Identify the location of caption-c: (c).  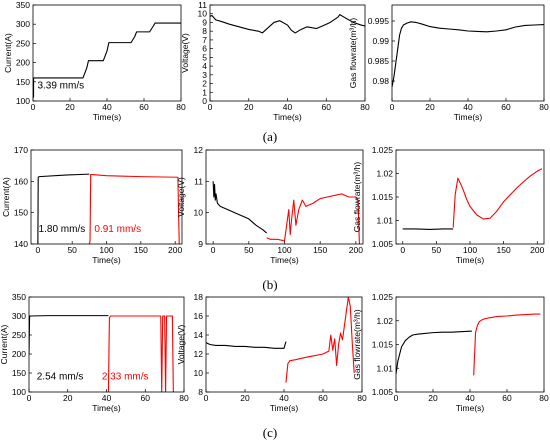
(270, 432).